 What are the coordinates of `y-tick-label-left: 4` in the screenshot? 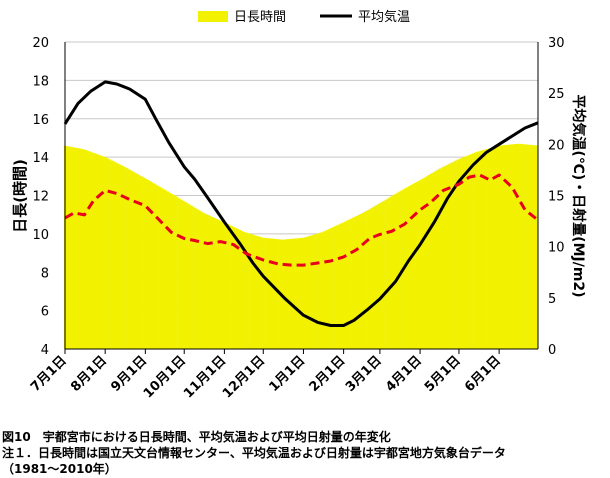 It's located at (45, 350).